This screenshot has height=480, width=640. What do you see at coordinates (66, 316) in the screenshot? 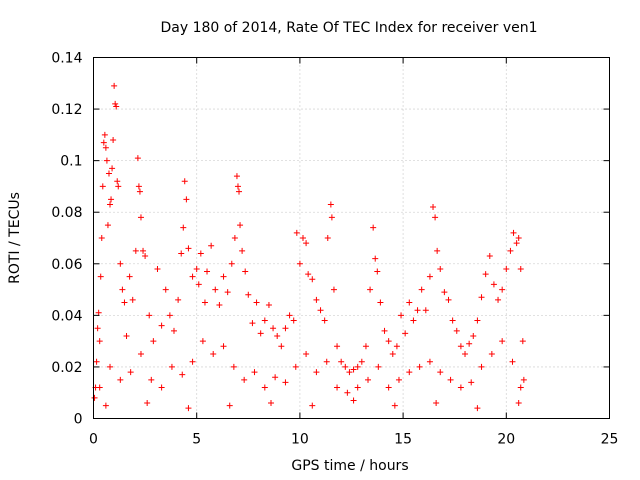
I see `y-tick-label: 0.04` at bounding box center [66, 316].